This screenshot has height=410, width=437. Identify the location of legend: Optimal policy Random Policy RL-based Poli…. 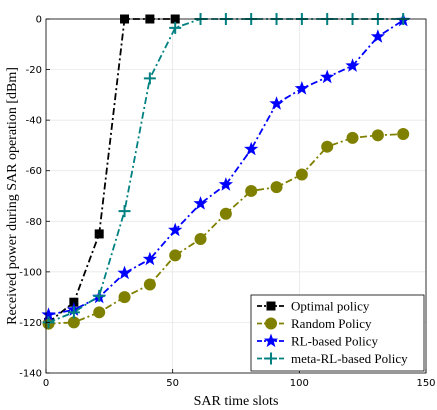
(337, 333).